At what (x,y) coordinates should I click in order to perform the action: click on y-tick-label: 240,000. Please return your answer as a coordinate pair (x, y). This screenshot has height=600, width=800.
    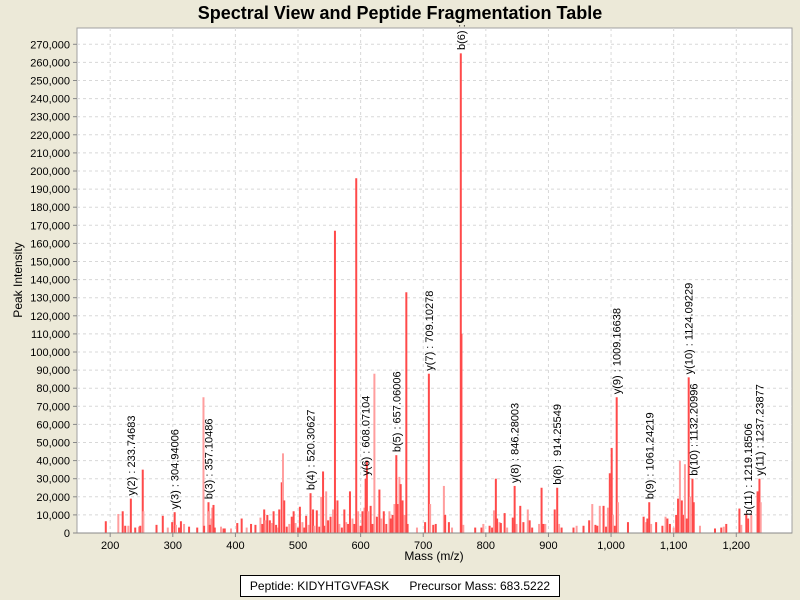
    Looking at the image, I should click on (50, 100).